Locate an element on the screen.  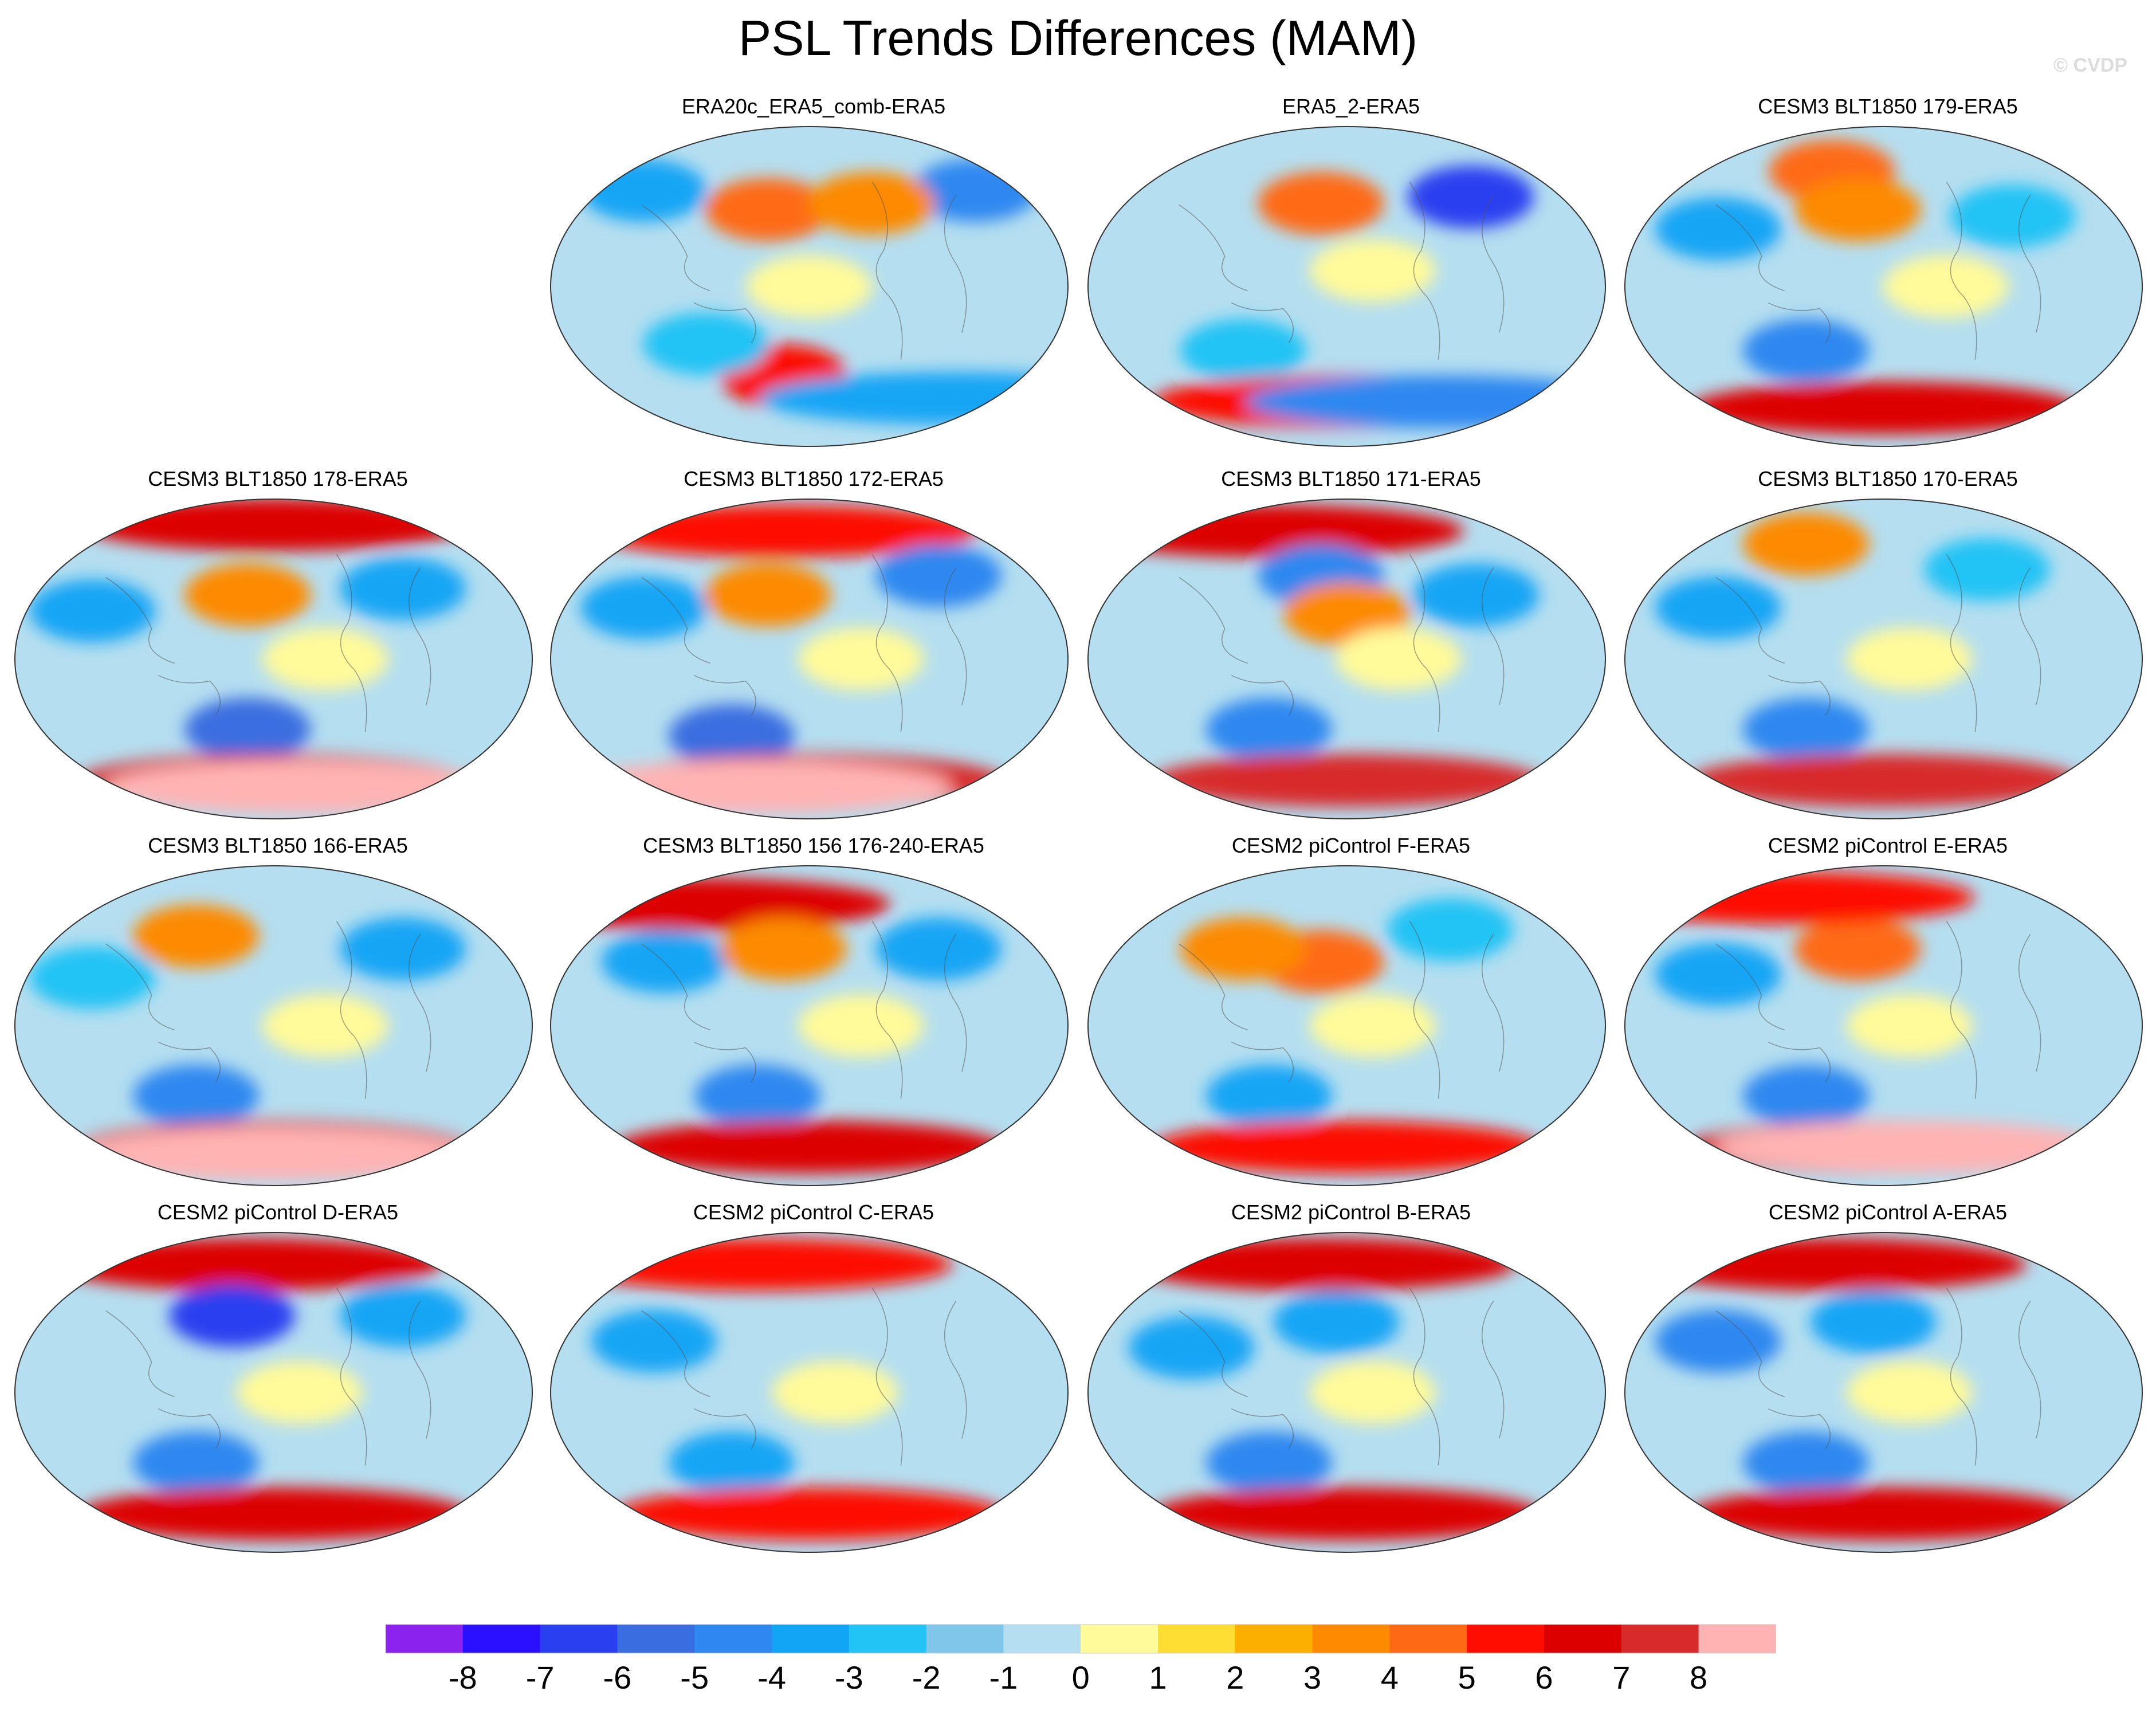
colorbar-tick-label: -4 is located at coordinates (771, 1677).